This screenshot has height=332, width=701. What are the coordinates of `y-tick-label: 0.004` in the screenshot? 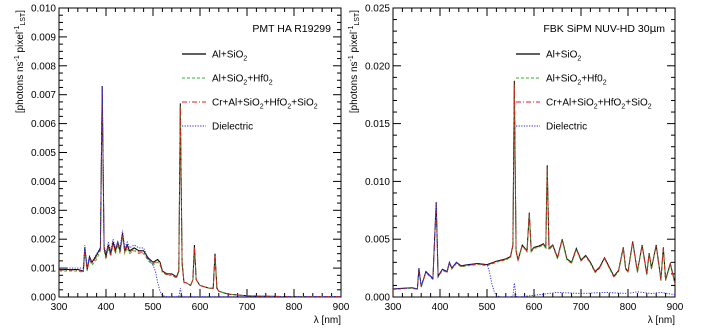 It's located at (43, 182).